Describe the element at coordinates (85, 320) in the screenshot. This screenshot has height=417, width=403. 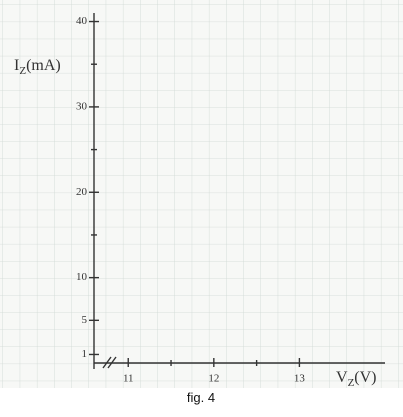
I see `y-tick-label: 5` at that location.